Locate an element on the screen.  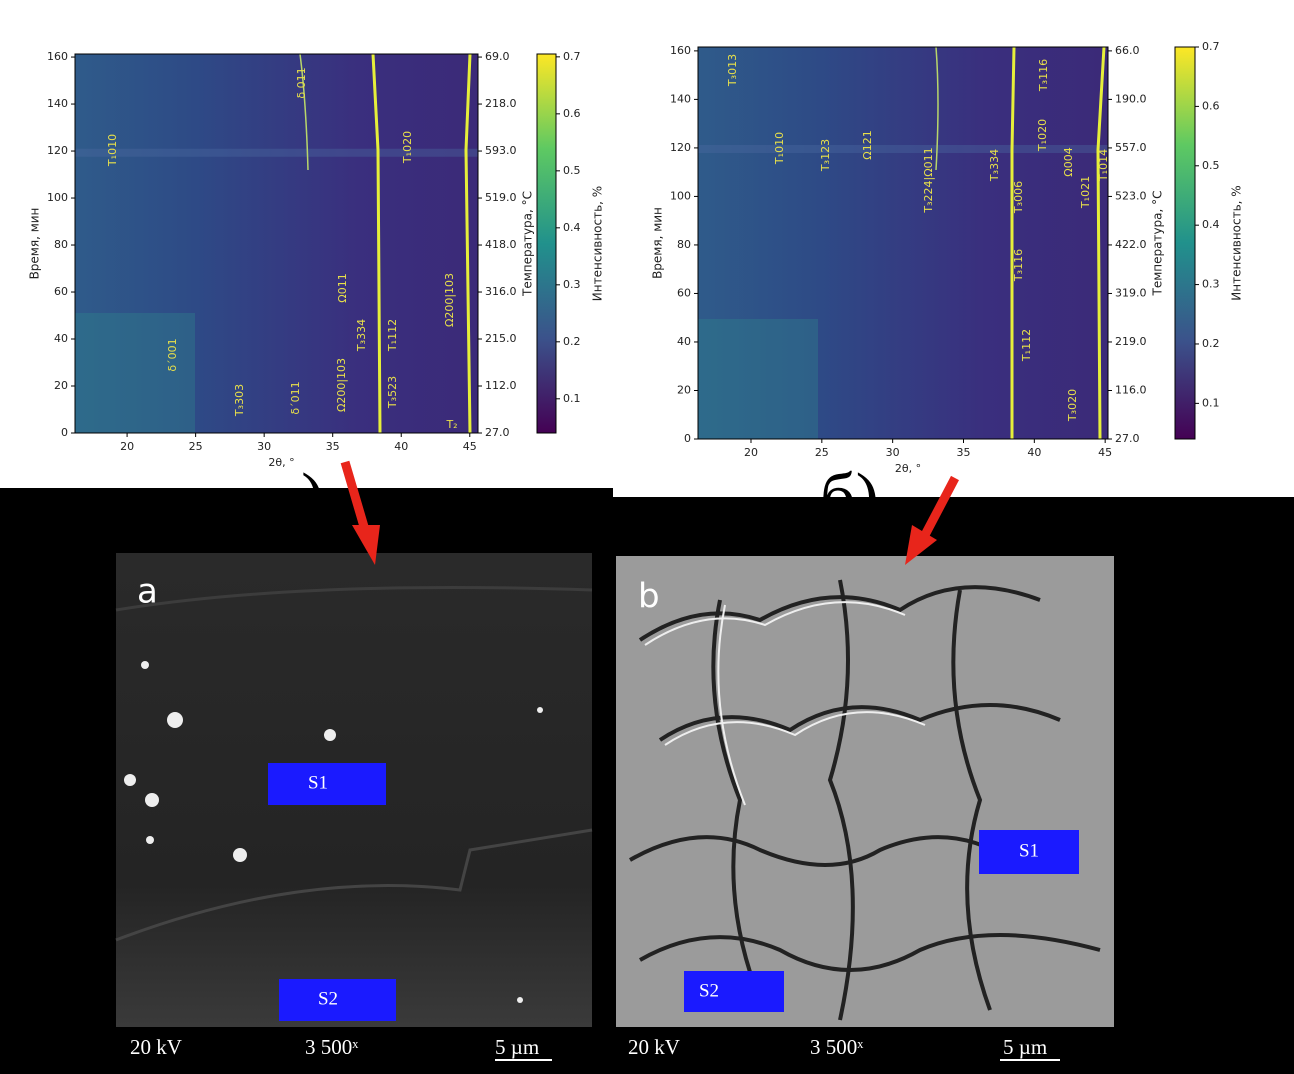
band is located at coordinates (276, 152).